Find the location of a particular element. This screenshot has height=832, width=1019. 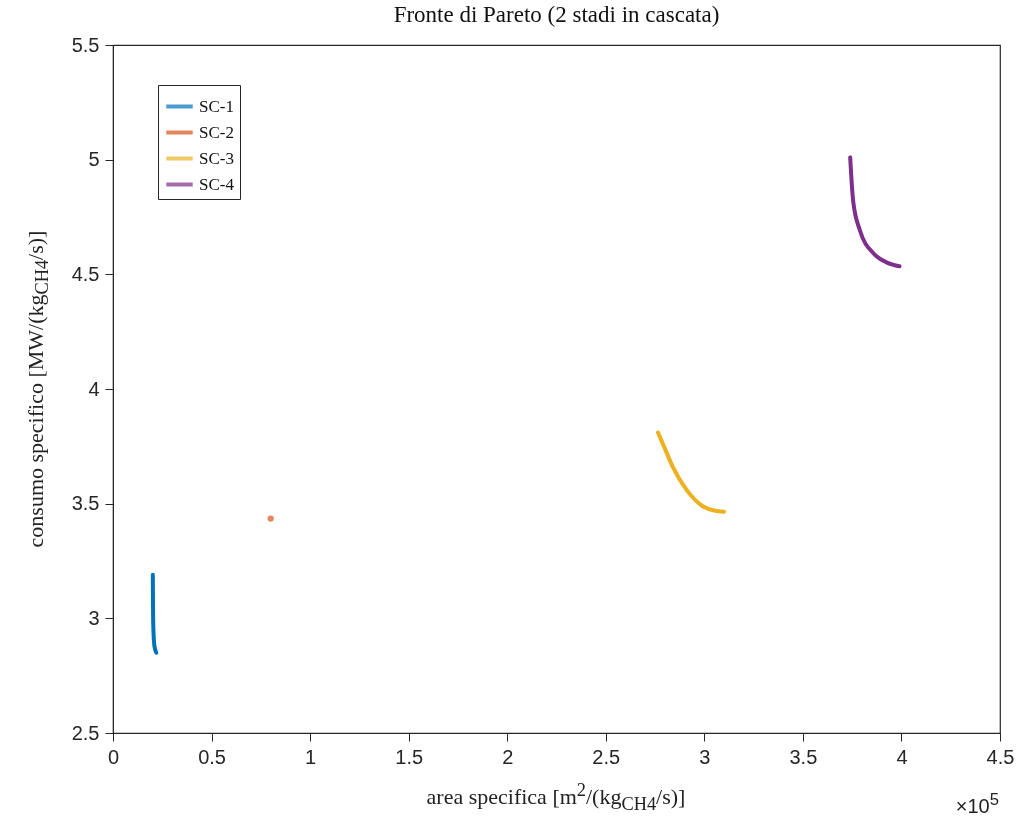

x-tick-label: 3.5 is located at coordinates (803, 756).